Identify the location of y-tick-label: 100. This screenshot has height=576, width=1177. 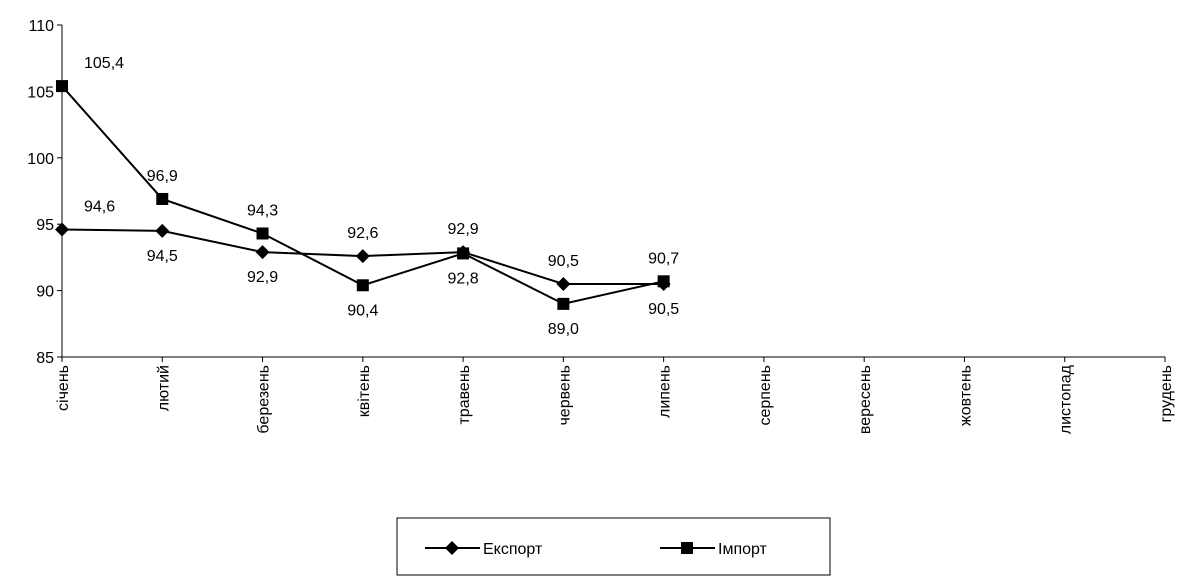
(40, 159).